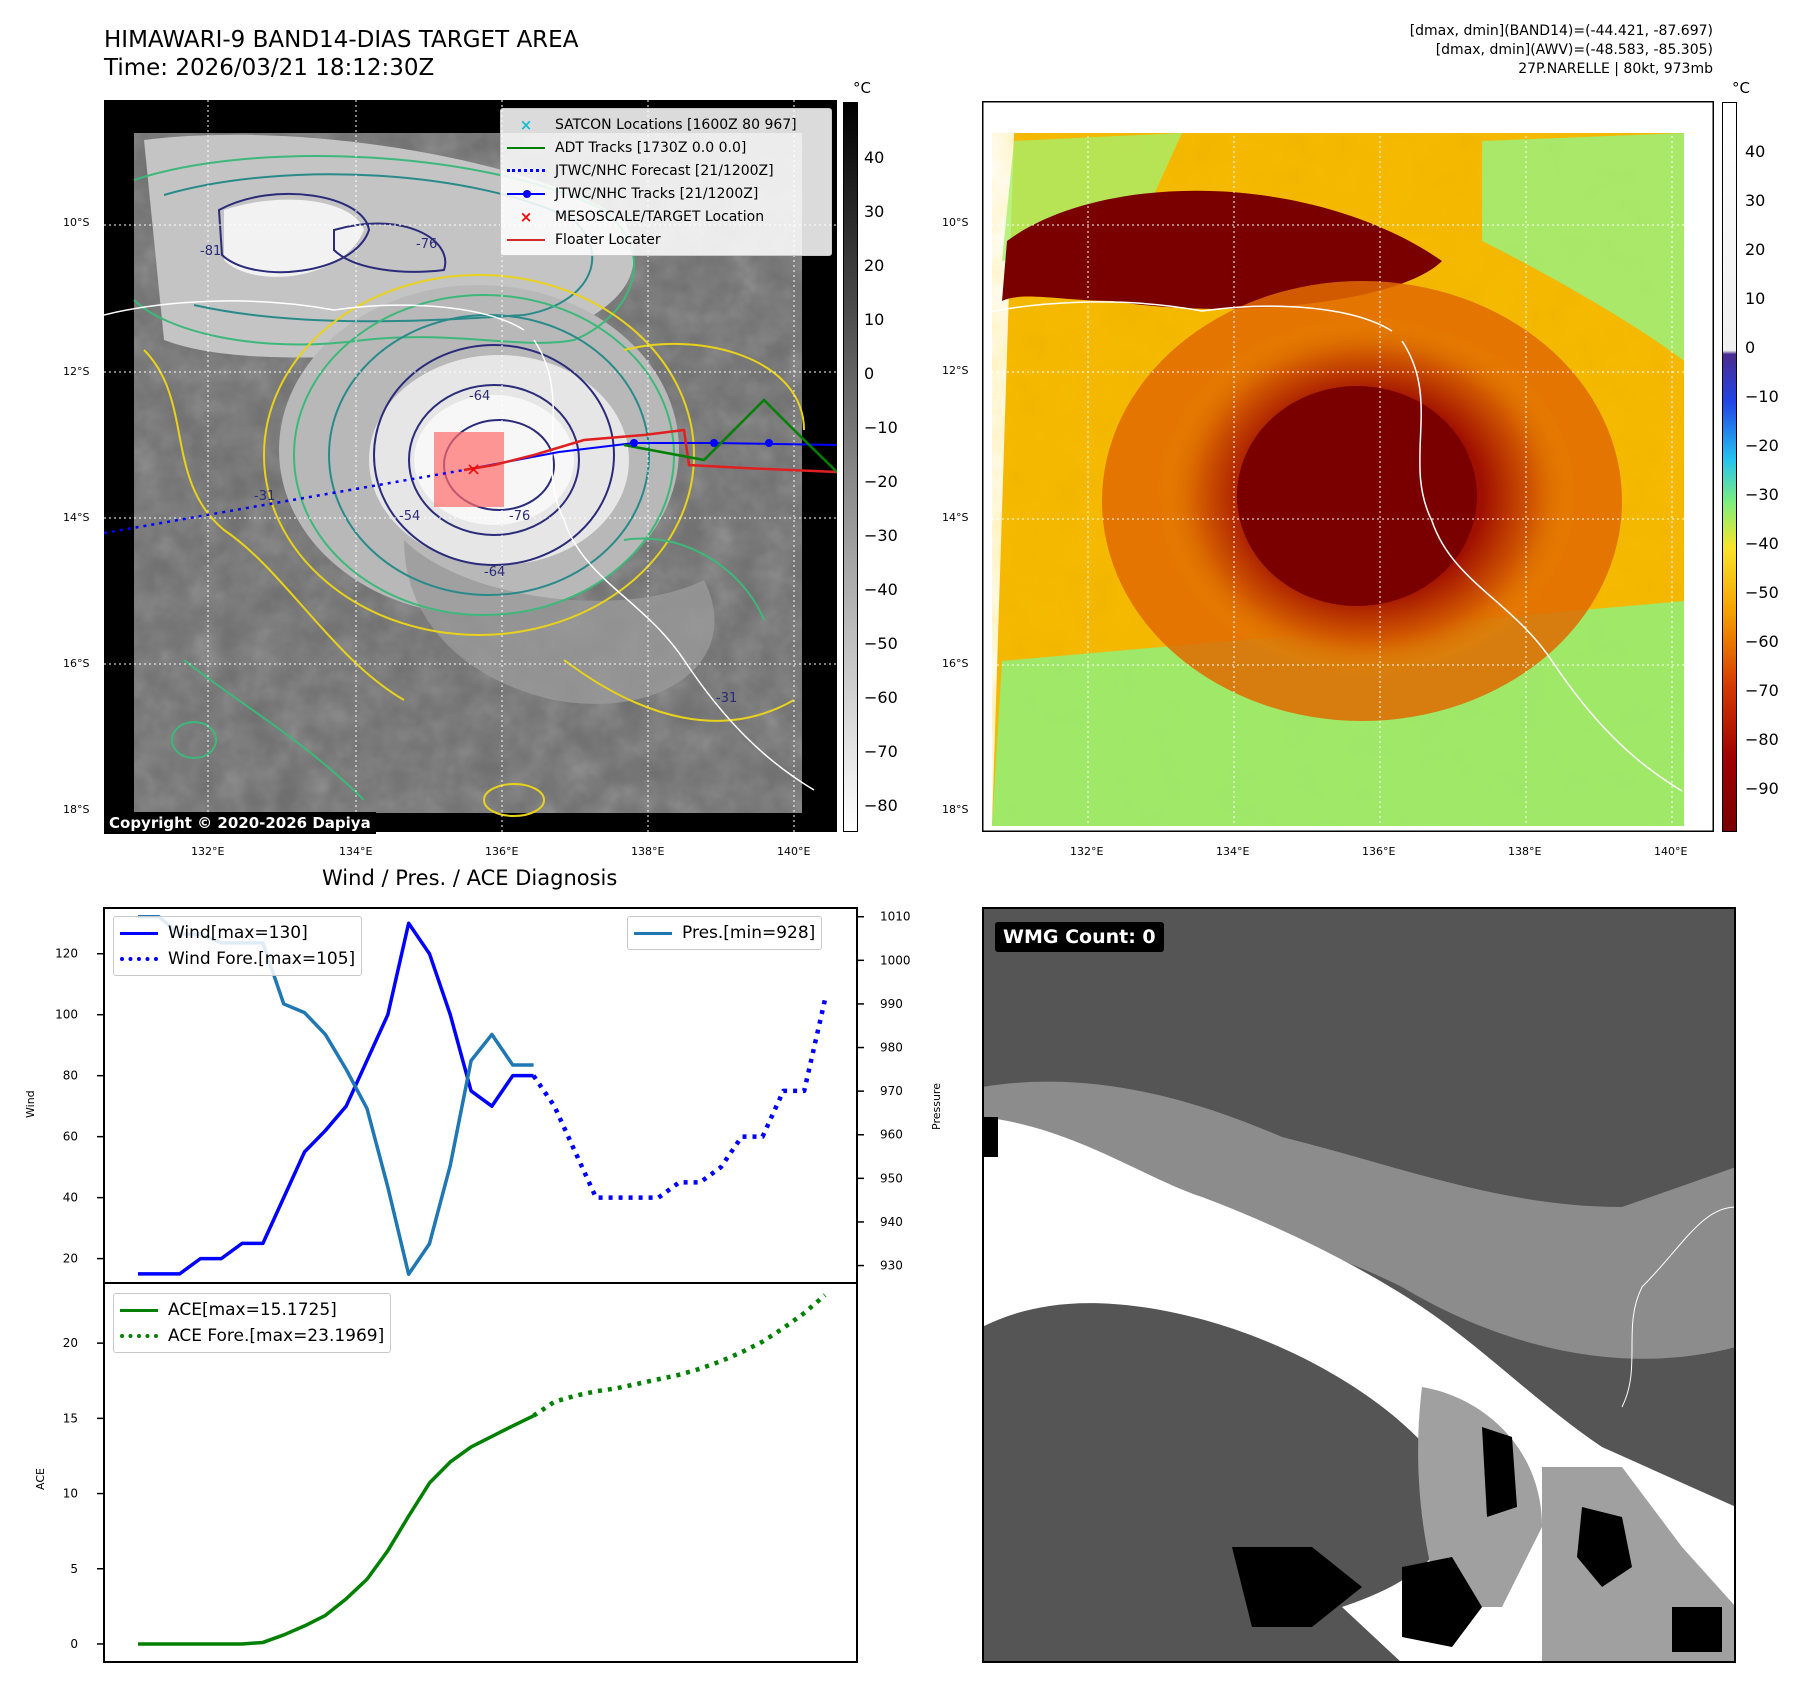 The width and height of the screenshot is (1797, 1690). What do you see at coordinates (66, 1015) in the screenshot?
I see `wind-tick-label: 100` at bounding box center [66, 1015].